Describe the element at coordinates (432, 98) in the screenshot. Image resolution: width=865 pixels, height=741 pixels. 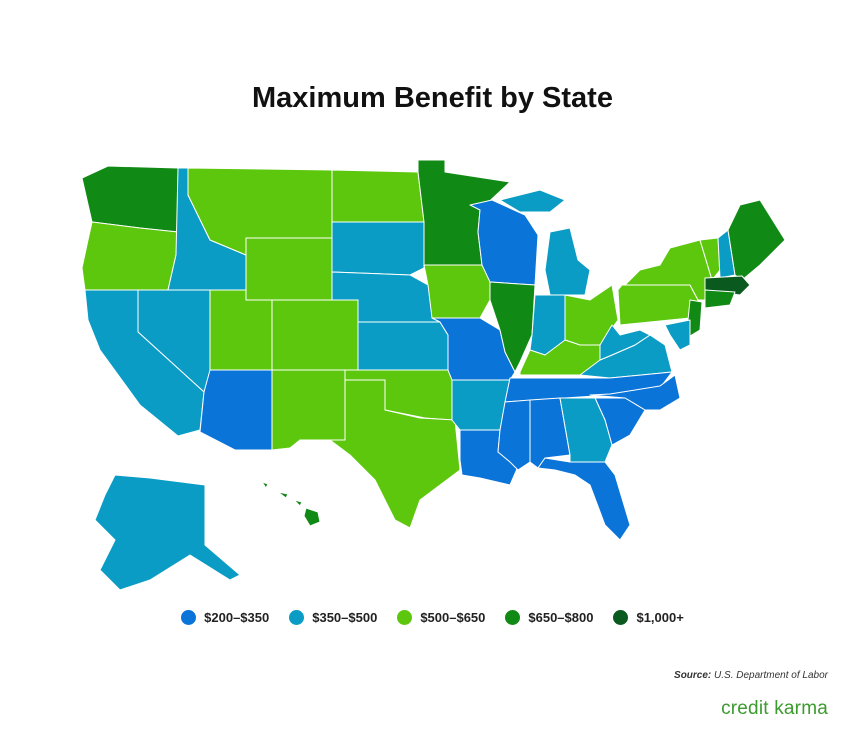
I see `title: Maximum Benefit by State` at that location.